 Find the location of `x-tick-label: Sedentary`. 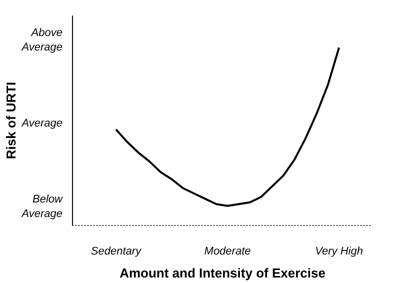

x-tick-label: Sedentary is located at coordinates (116, 252).